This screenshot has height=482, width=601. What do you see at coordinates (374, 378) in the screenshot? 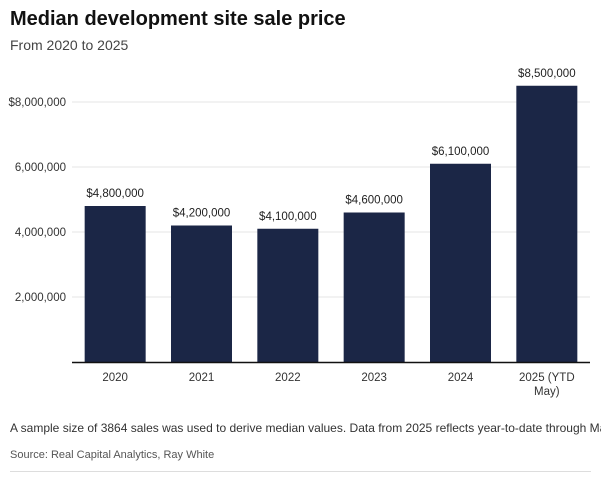
I see `x-tick-label: 2023` at bounding box center [374, 378].